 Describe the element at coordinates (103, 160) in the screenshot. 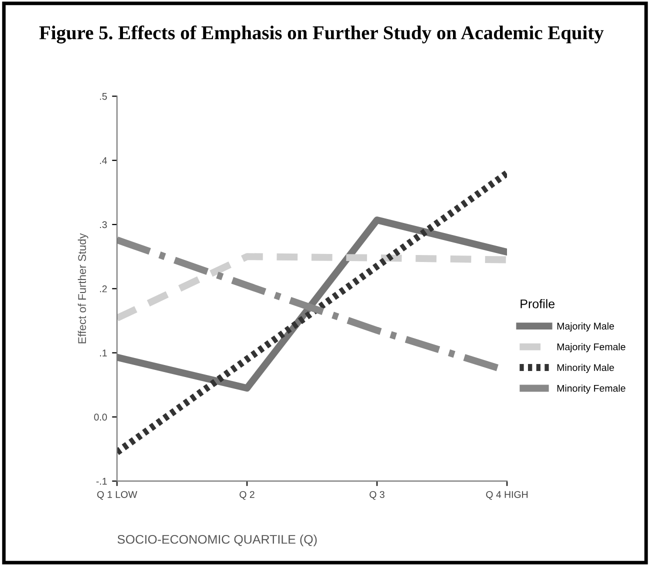

I see `y-tick-label: .4` at that location.